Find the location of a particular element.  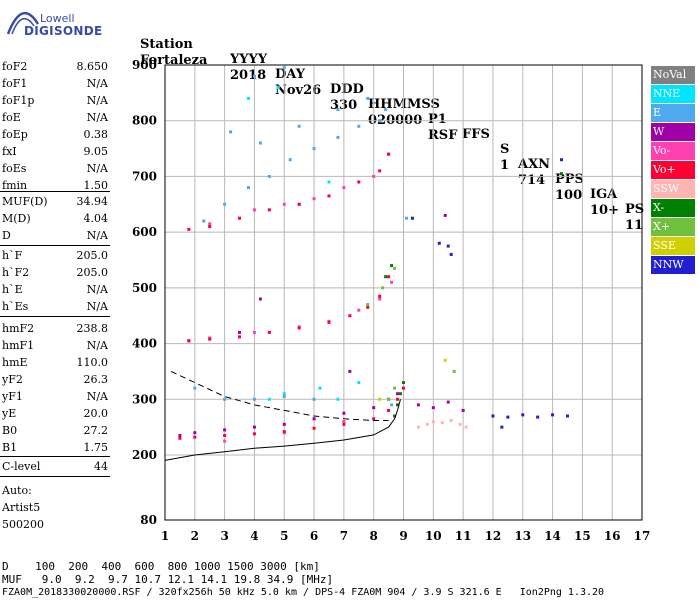

param-value: 26.3 is located at coordinates (96, 379).